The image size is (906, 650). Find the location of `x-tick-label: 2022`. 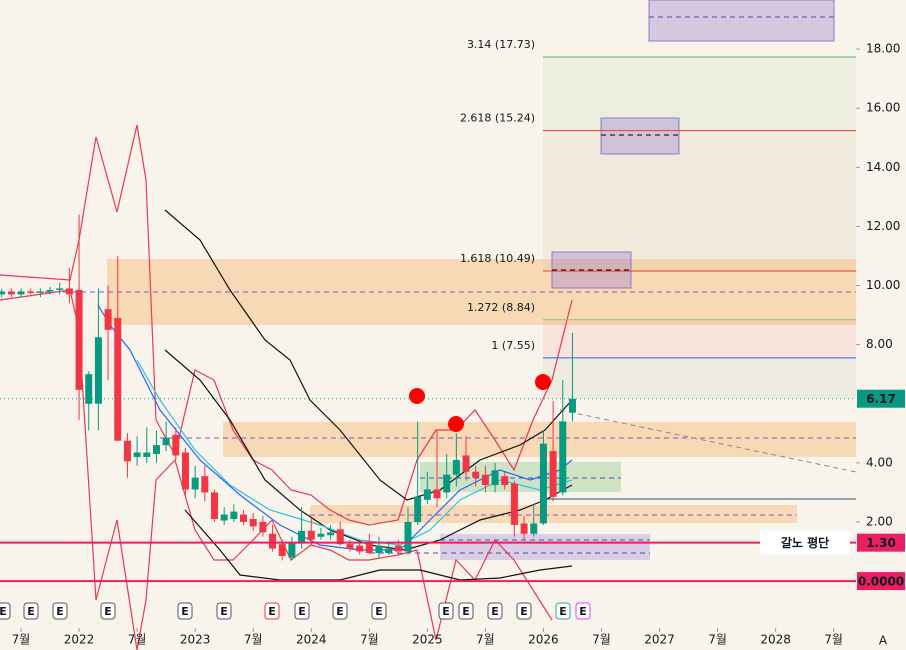

x-tick-label: 2022 is located at coordinates (79, 640).